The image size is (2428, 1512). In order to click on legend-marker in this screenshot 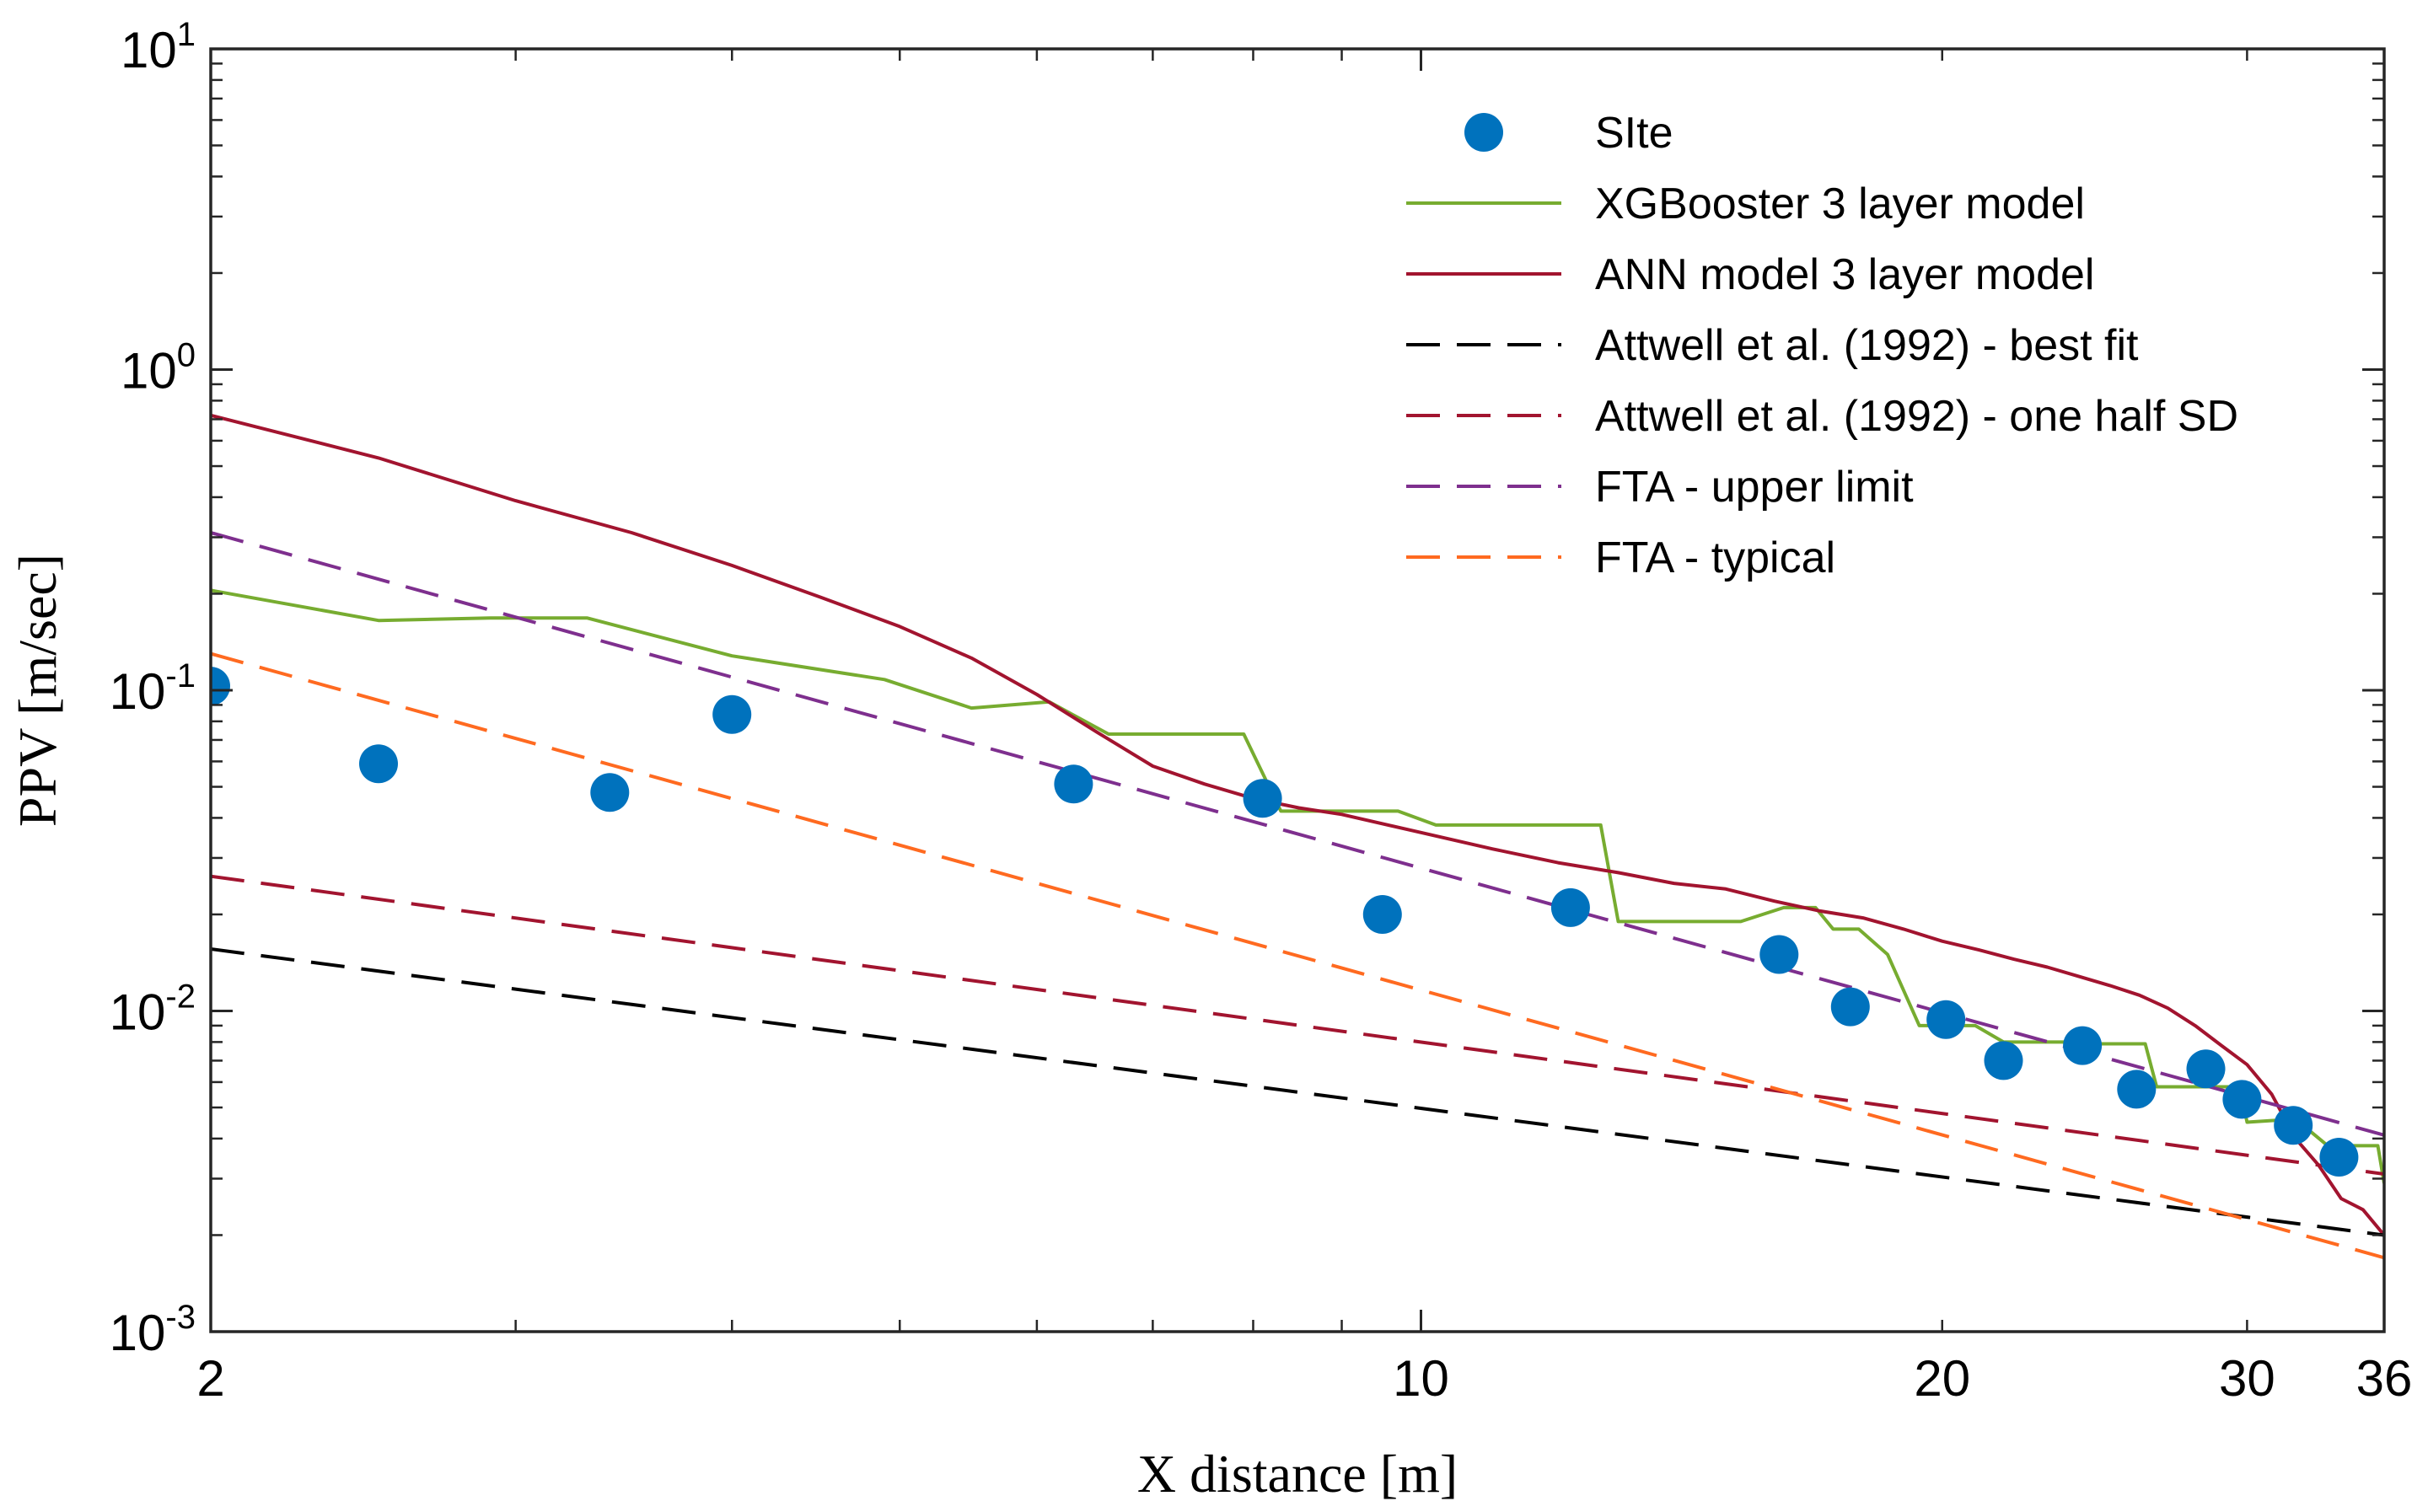, I will do `click(1483, 132)`.